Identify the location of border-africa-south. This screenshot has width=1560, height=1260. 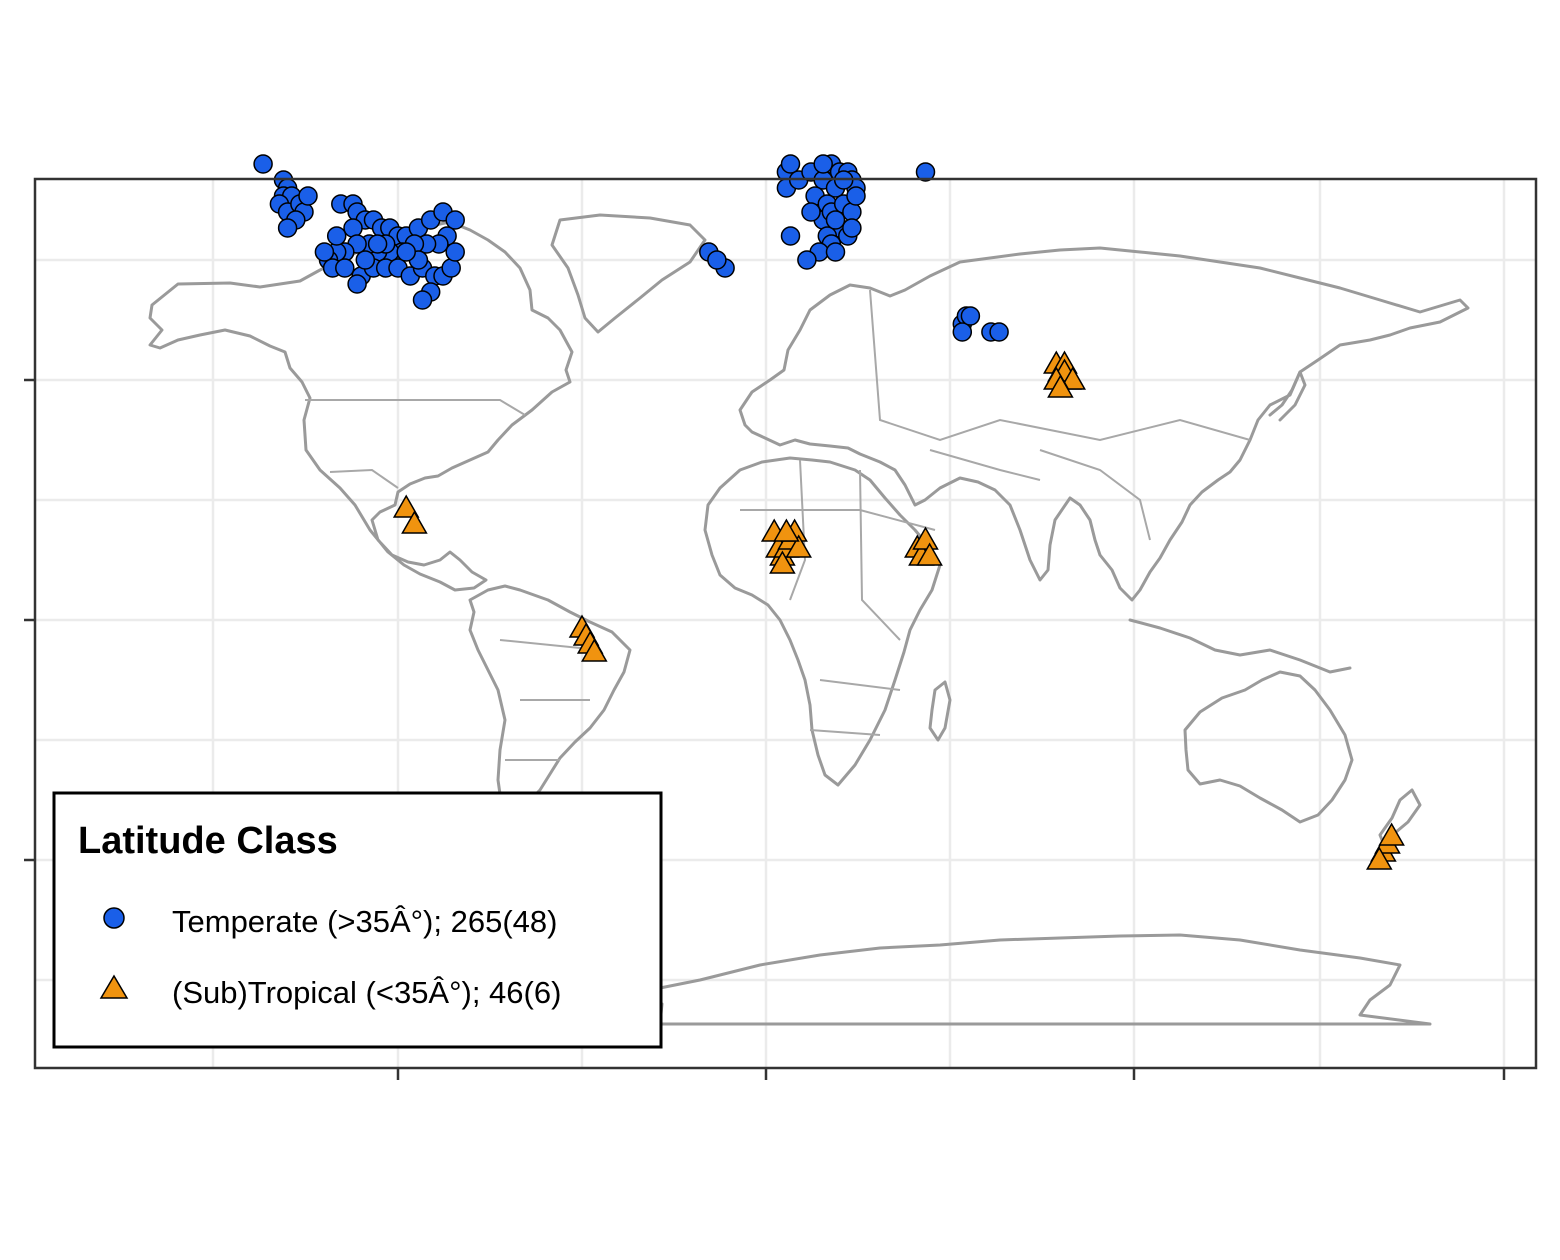
(855, 707).